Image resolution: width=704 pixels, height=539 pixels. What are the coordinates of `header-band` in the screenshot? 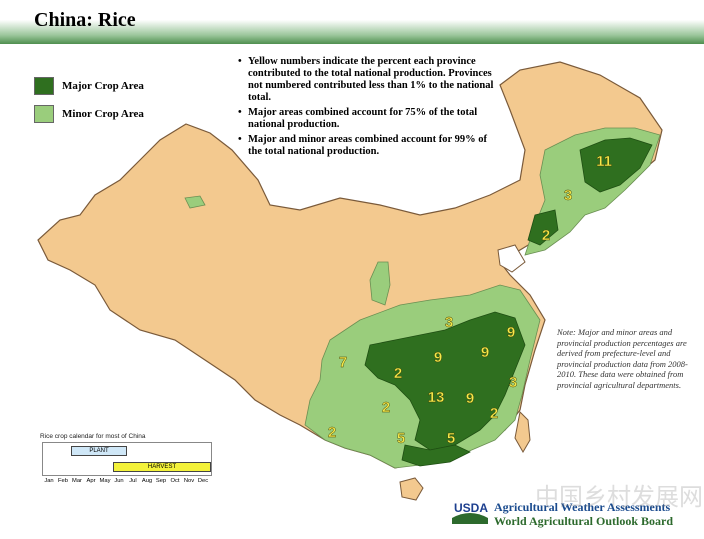 It's located at (352, 22).